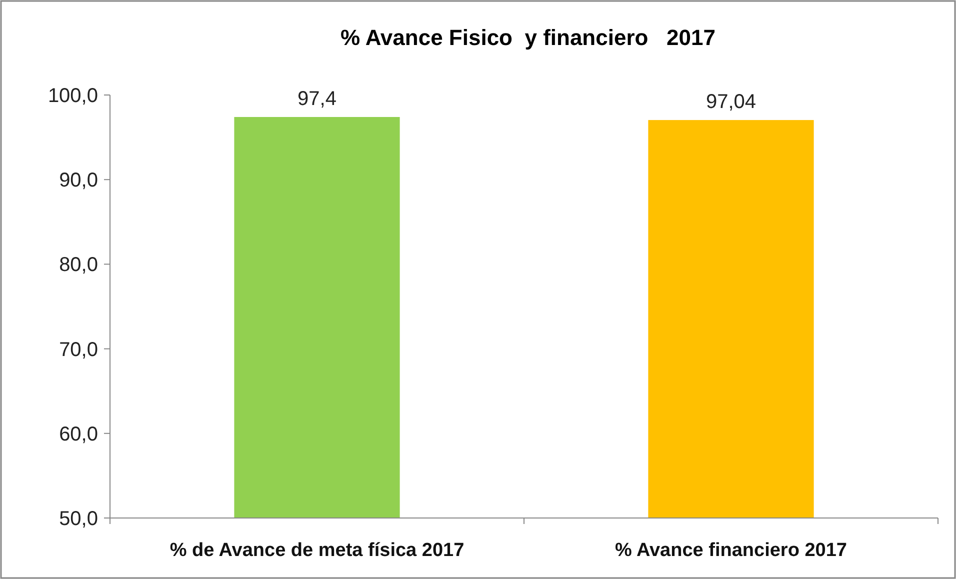 This screenshot has height=579, width=956. I want to click on y-tick-label: 70,0, so click(78, 349).